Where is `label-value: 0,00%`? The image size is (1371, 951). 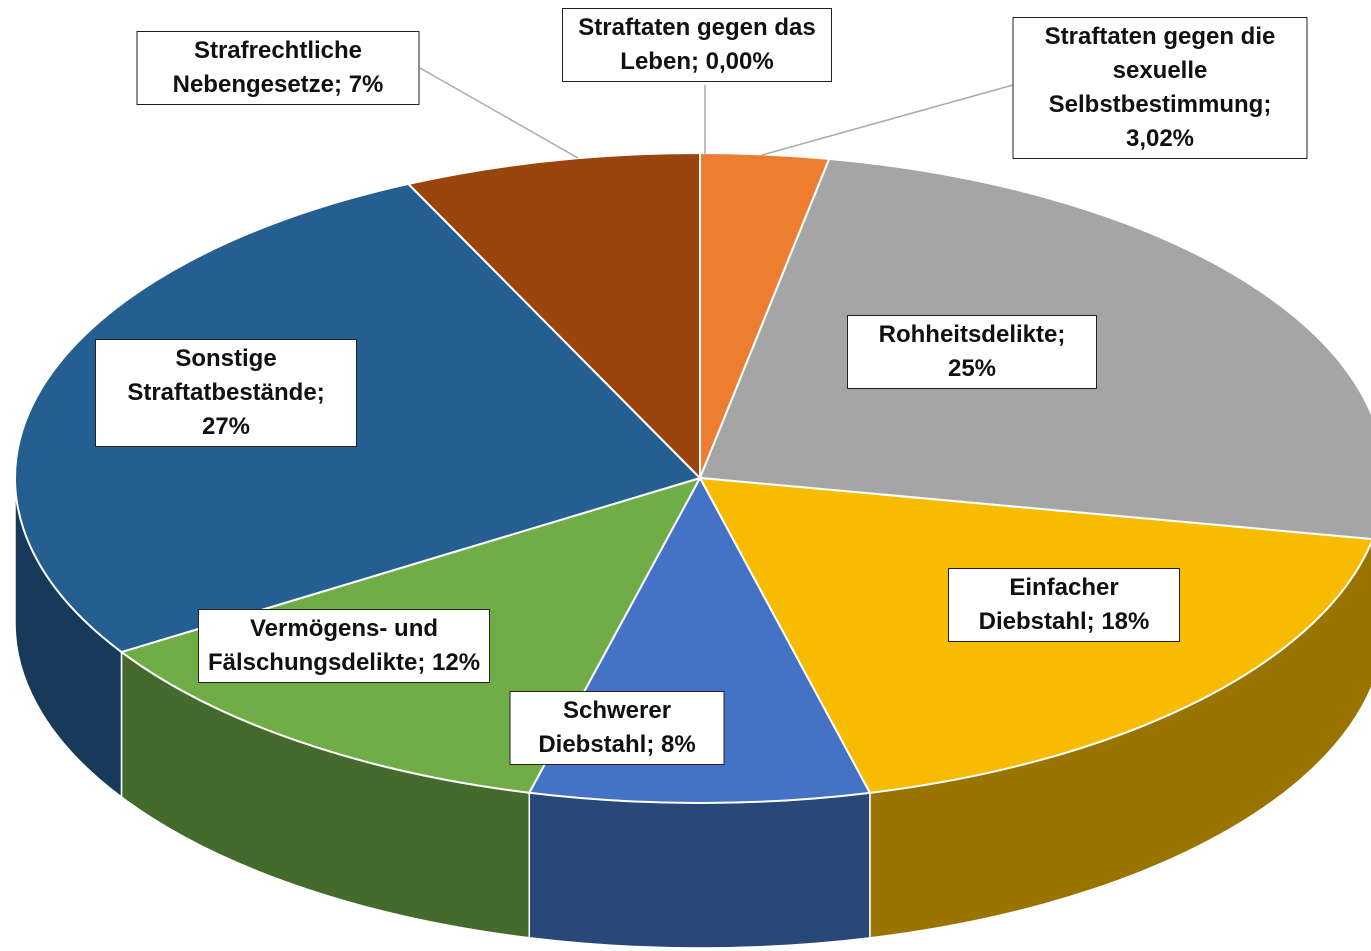
label-value: 0,00% is located at coordinates (739, 61).